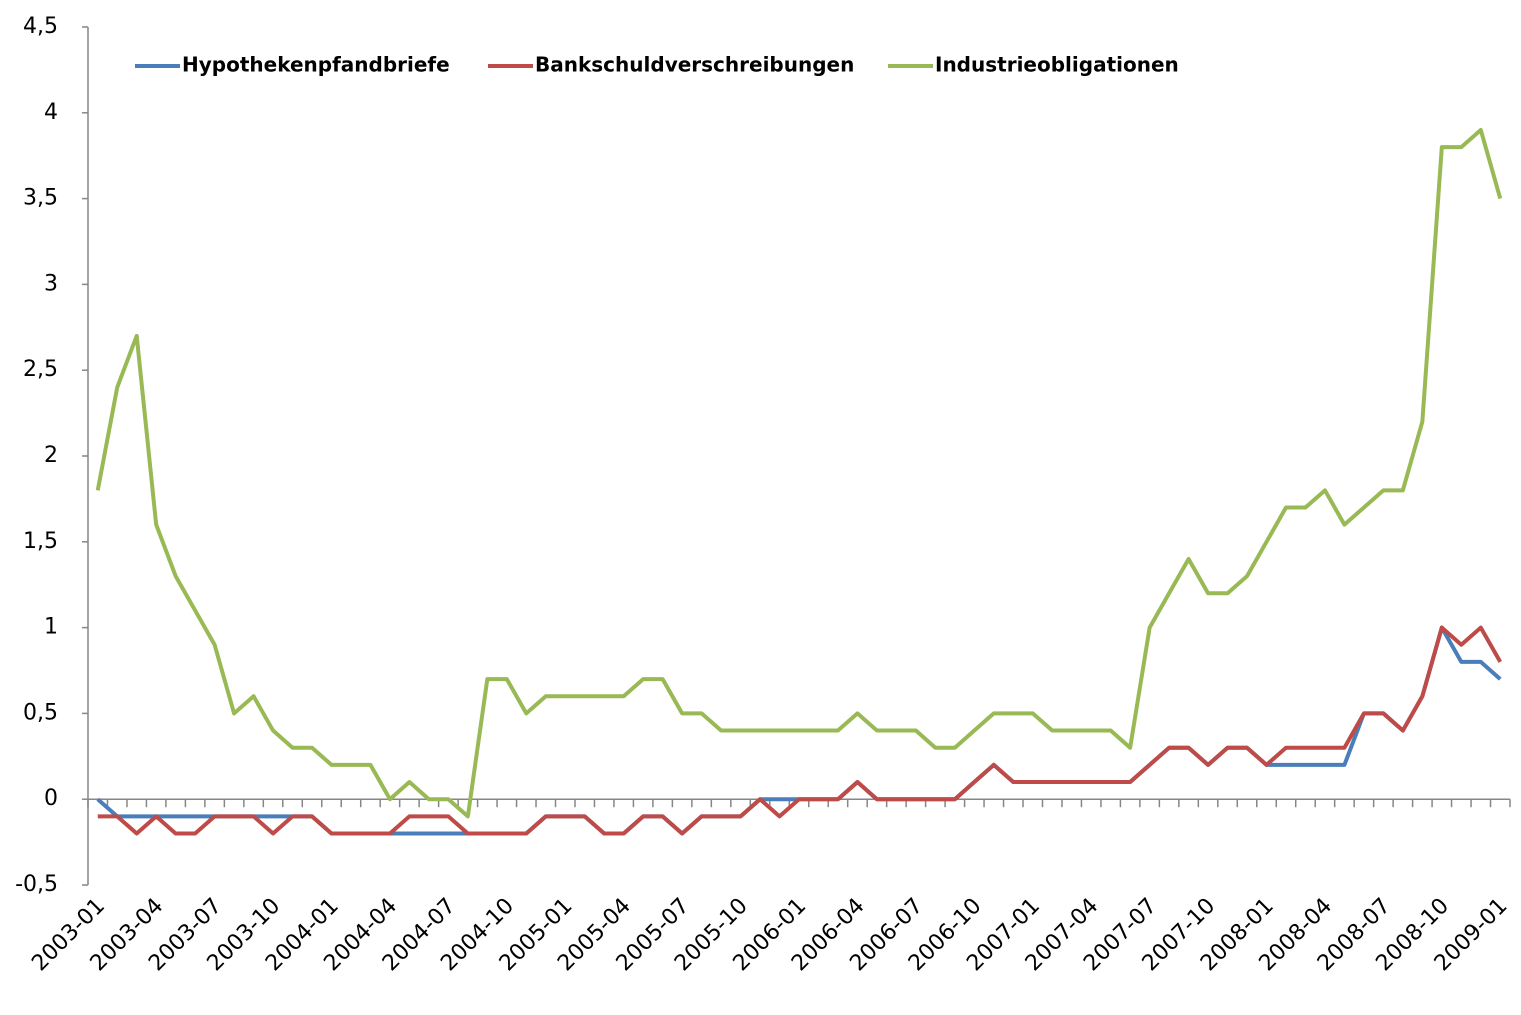  Describe the element at coordinates (40, 198) in the screenshot. I see `y-tick-label: 3,5` at that location.